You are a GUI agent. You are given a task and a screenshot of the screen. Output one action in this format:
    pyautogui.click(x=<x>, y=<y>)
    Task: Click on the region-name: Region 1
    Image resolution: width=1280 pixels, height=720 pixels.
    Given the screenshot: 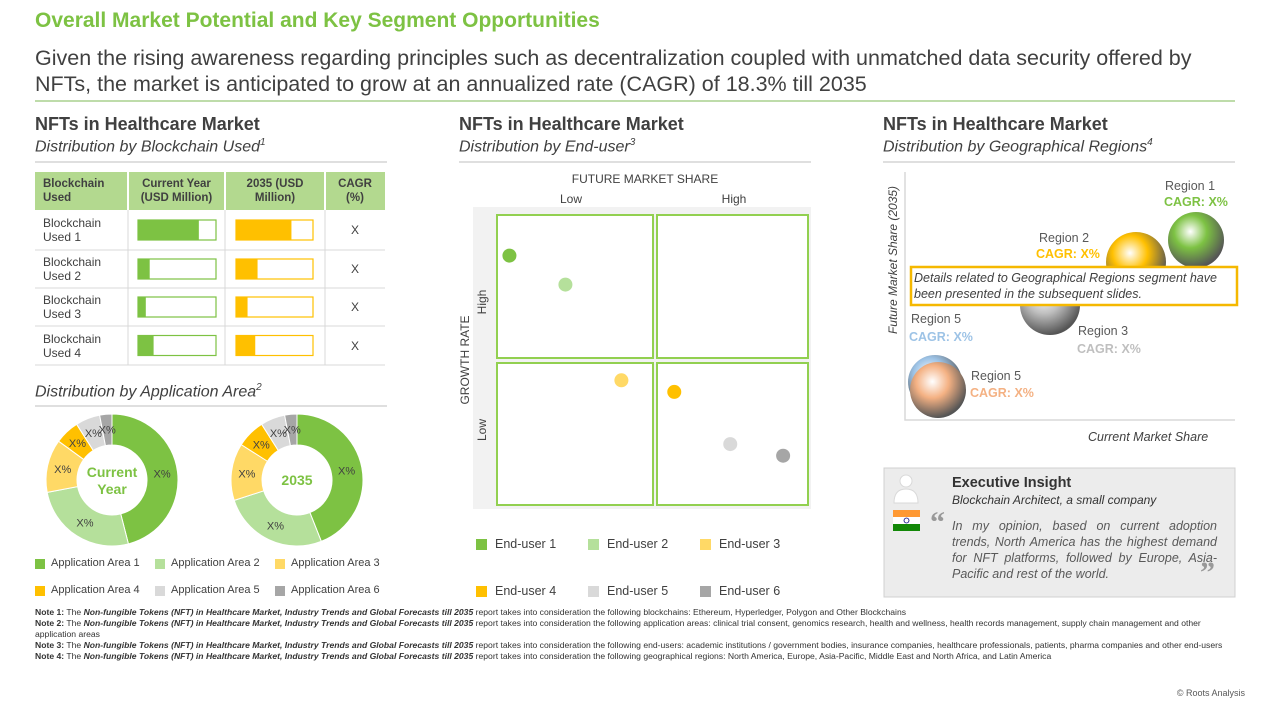 What is the action you would take?
    pyautogui.click(x=1190, y=186)
    